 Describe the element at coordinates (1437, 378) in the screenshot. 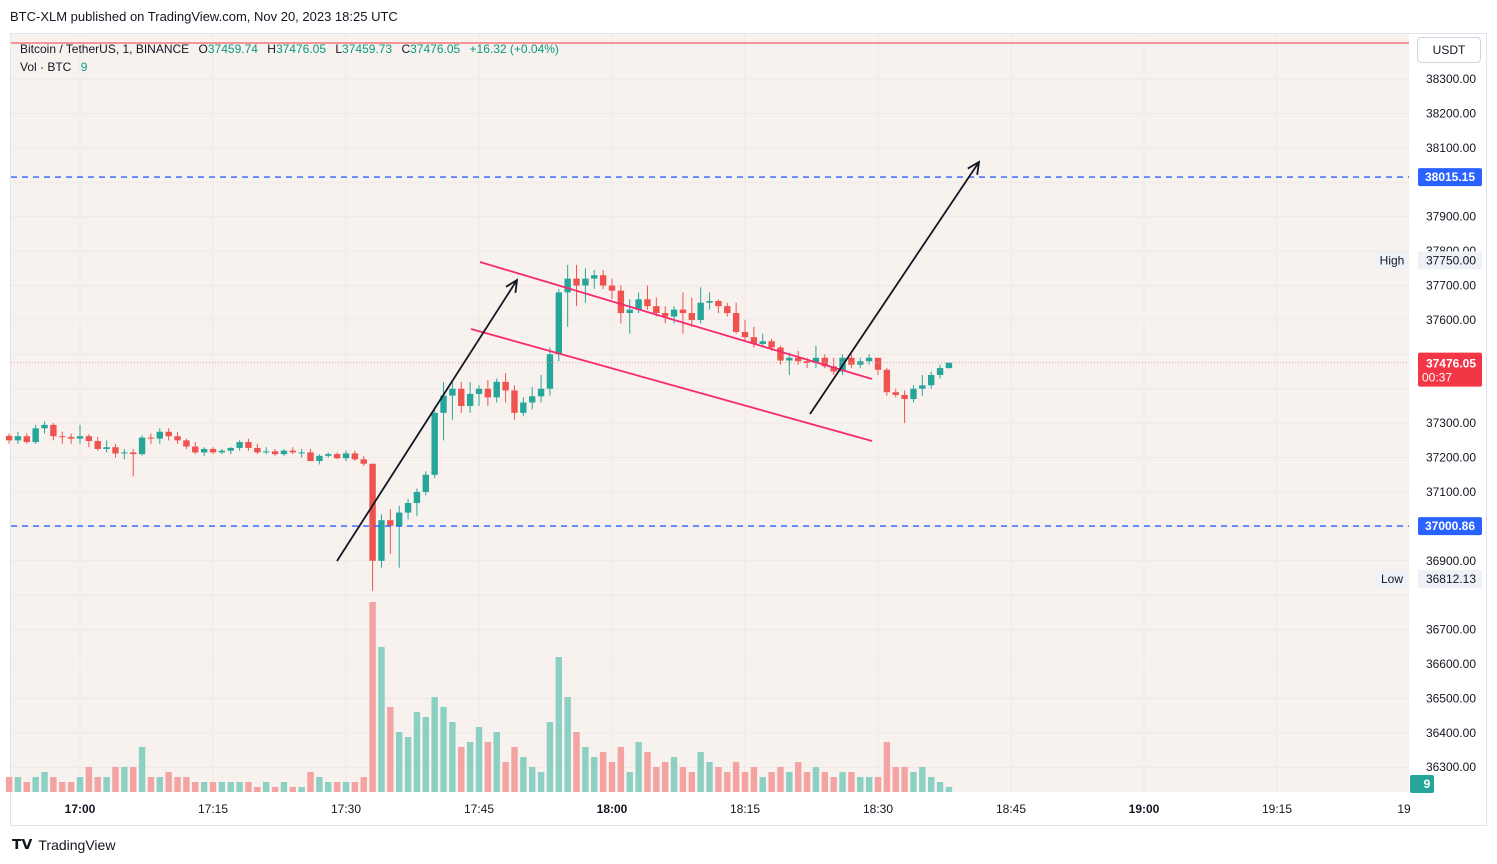

I see `countdown-label: 00:37` at that location.